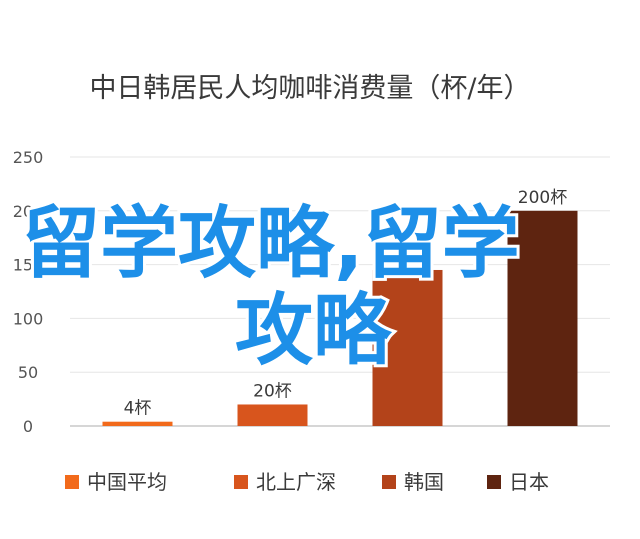  What do you see at coordinates (309, 88) in the screenshot?
I see `chart-title: 中日韩居民人均咖啡消费量（杯/年）` at bounding box center [309, 88].